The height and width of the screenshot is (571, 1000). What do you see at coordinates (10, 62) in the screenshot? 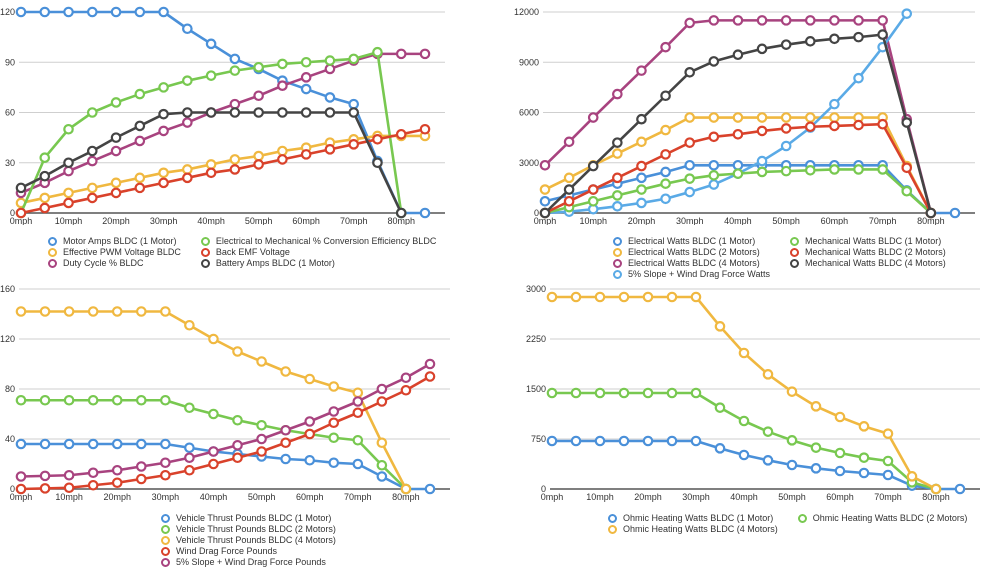
I see `y-tick-label: 90` at bounding box center [10, 62].